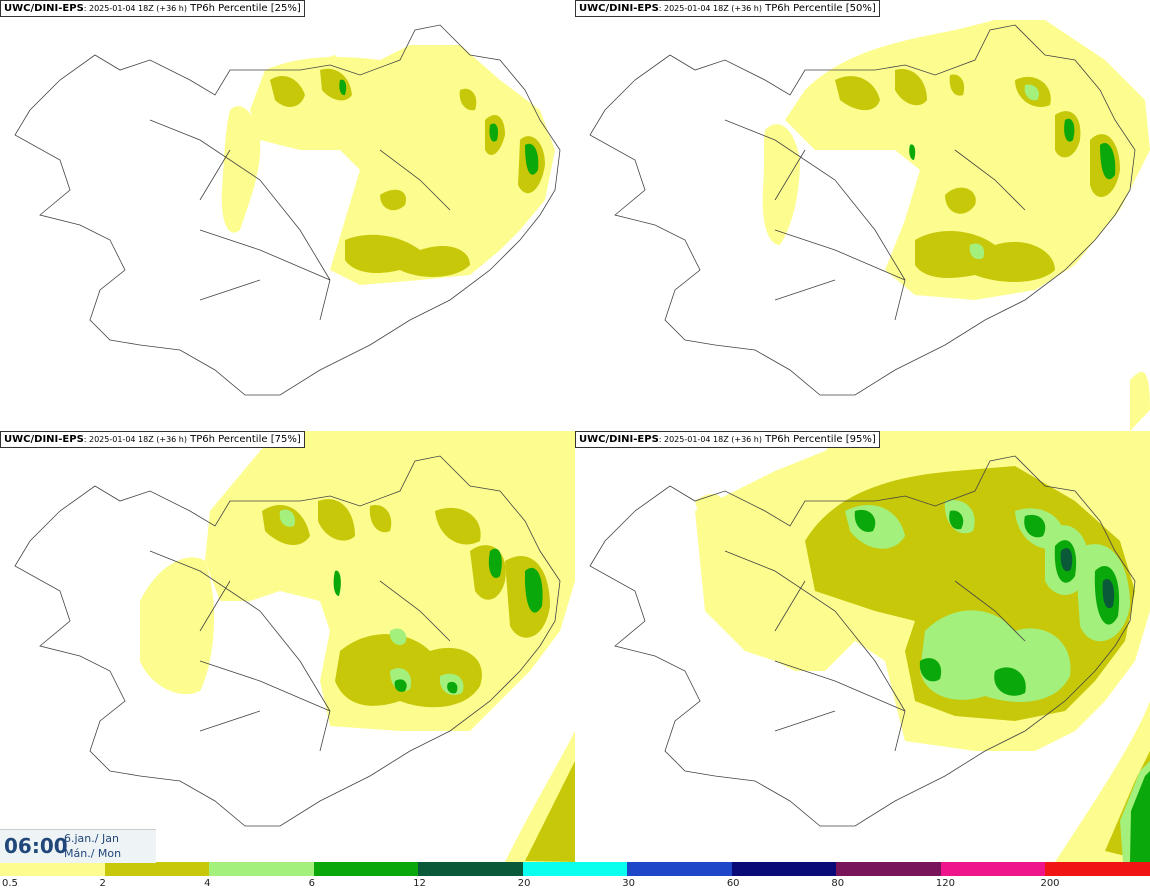 This screenshot has width=1150, height=891. I want to click on legend-label: 2, so click(102, 883).